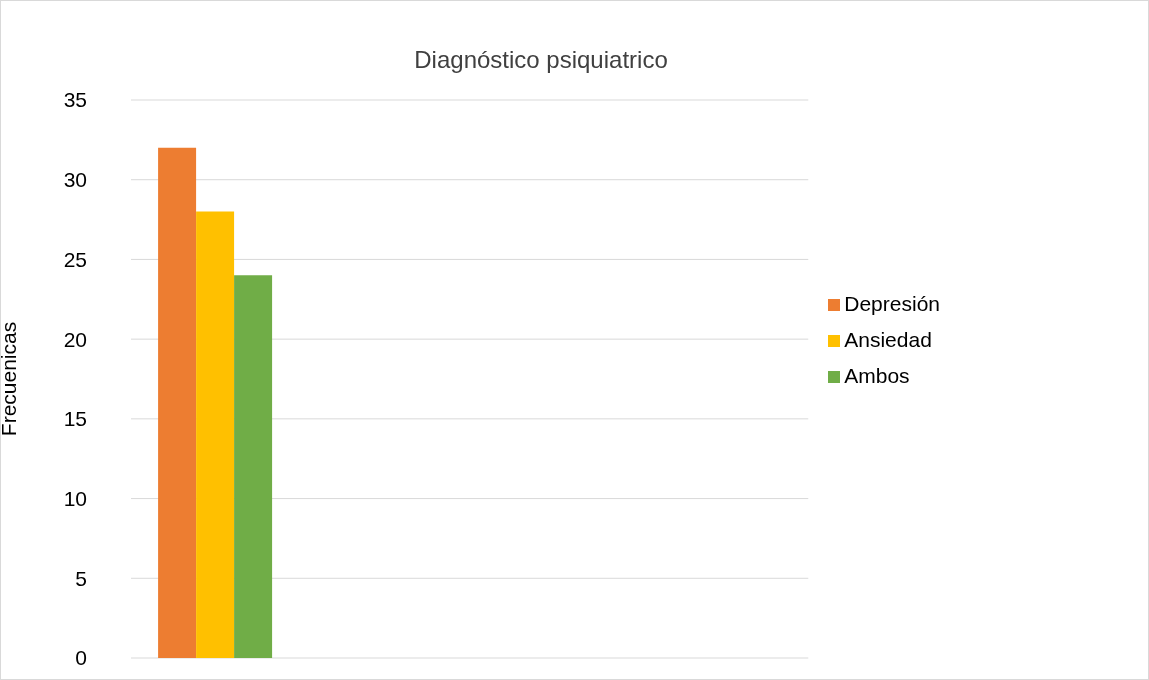 This screenshot has height=680, width=1149. Describe the element at coordinates (888, 339) in the screenshot. I see `legend-label: Ansiedad` at that location.